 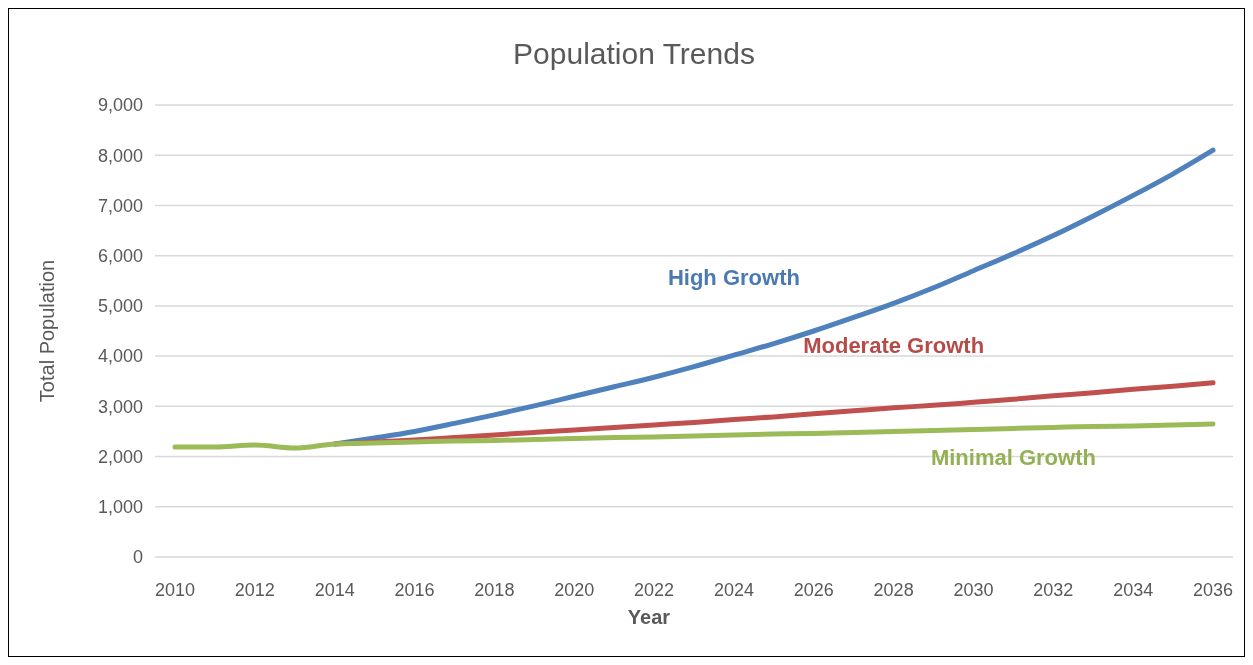 What do you see at coordinates (654, 590) in the screenshot?
I see `x-tick-label: 2022` at bounding box center [654, 590].